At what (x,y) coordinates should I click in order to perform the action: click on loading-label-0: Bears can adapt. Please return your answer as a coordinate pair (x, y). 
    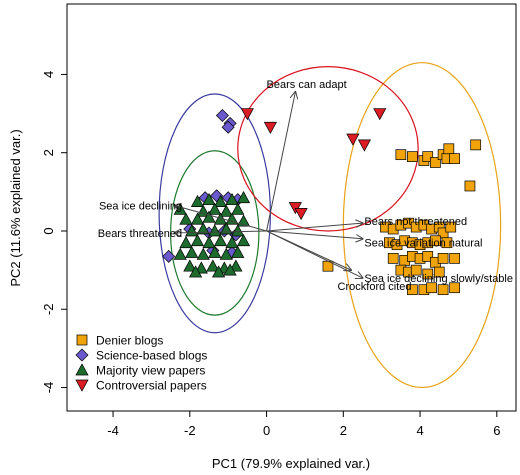
    Looking at the image, I should click on (307, 85).